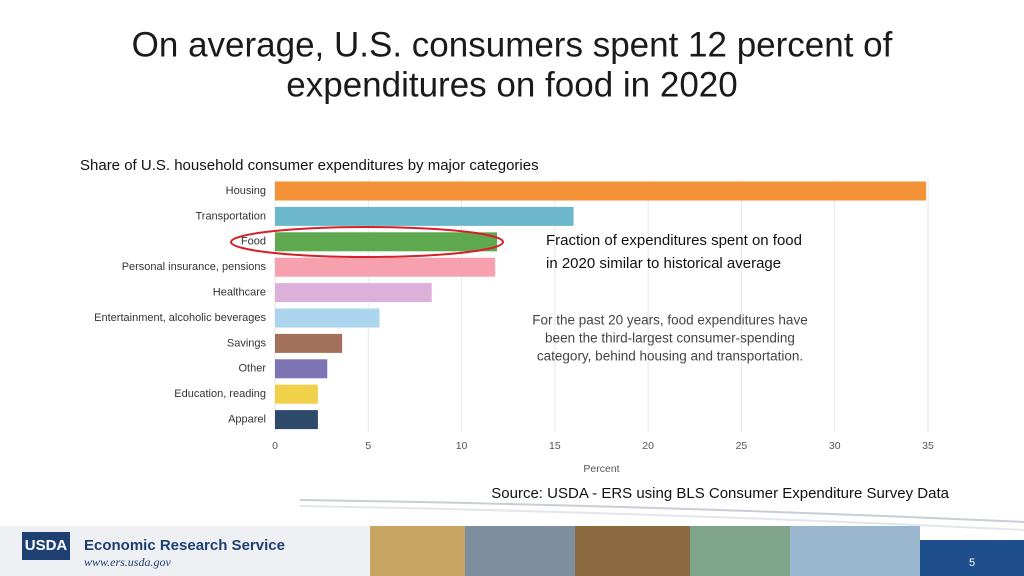 This screenshot has height=576, width=1024. I want to click on y-tick-label: Transportation, so click(230, 216).